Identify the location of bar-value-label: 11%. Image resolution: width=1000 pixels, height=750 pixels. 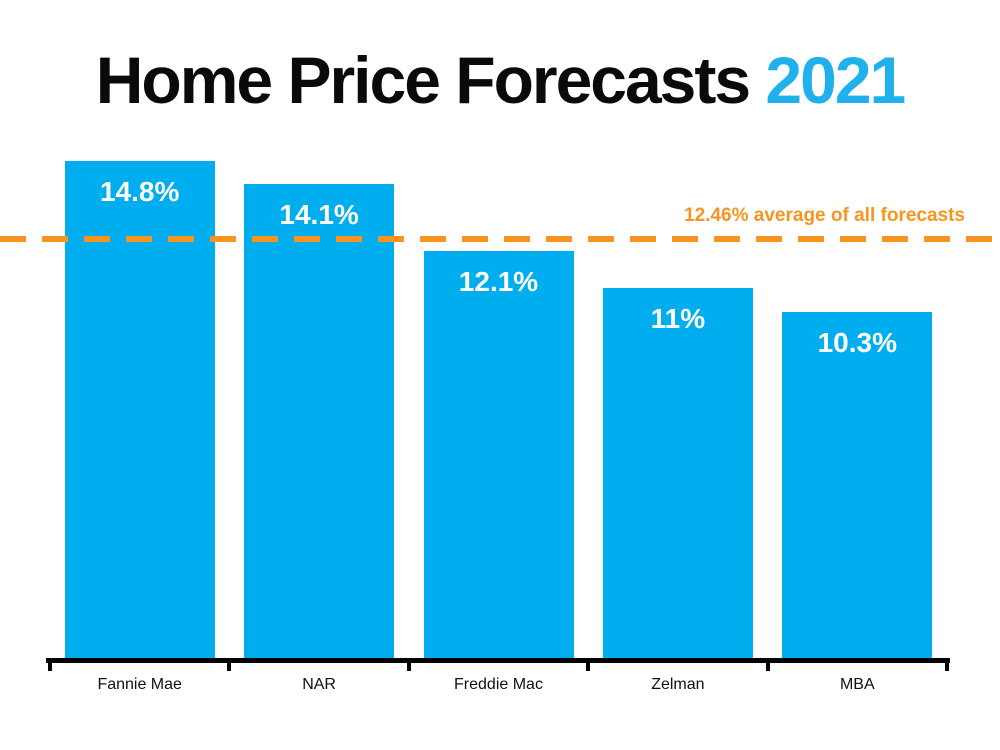
(678, 319).